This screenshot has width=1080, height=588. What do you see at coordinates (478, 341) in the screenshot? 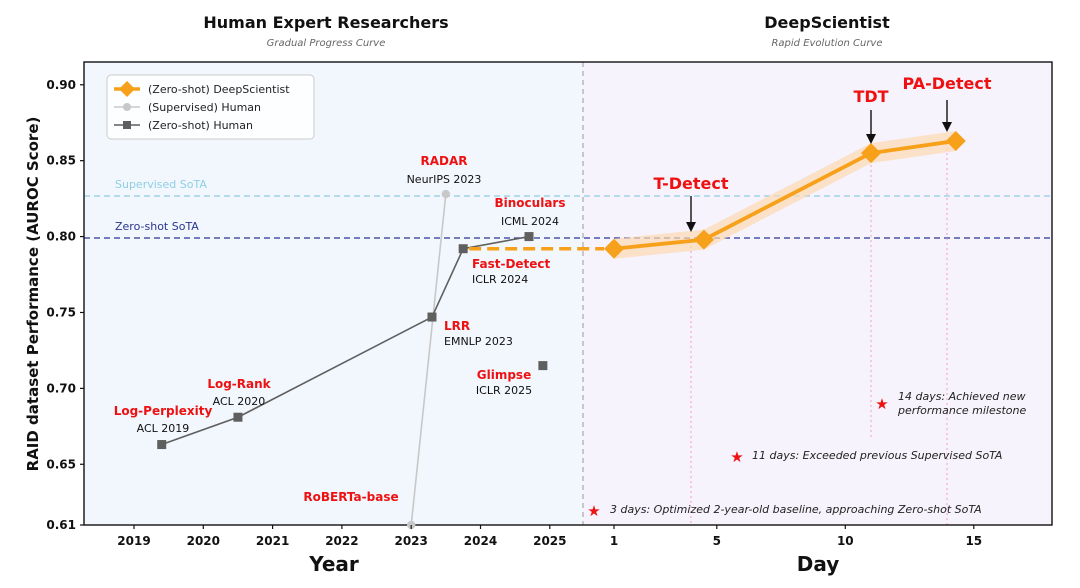
I see `venue-label-emnlp-2023: EMNLP 2023` at bounding box center [478, 341].